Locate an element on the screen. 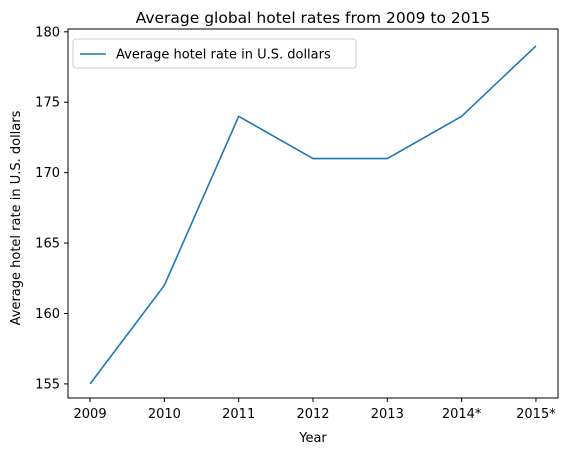  x-tick-label: 2009 is located at coordinates (90, 414).